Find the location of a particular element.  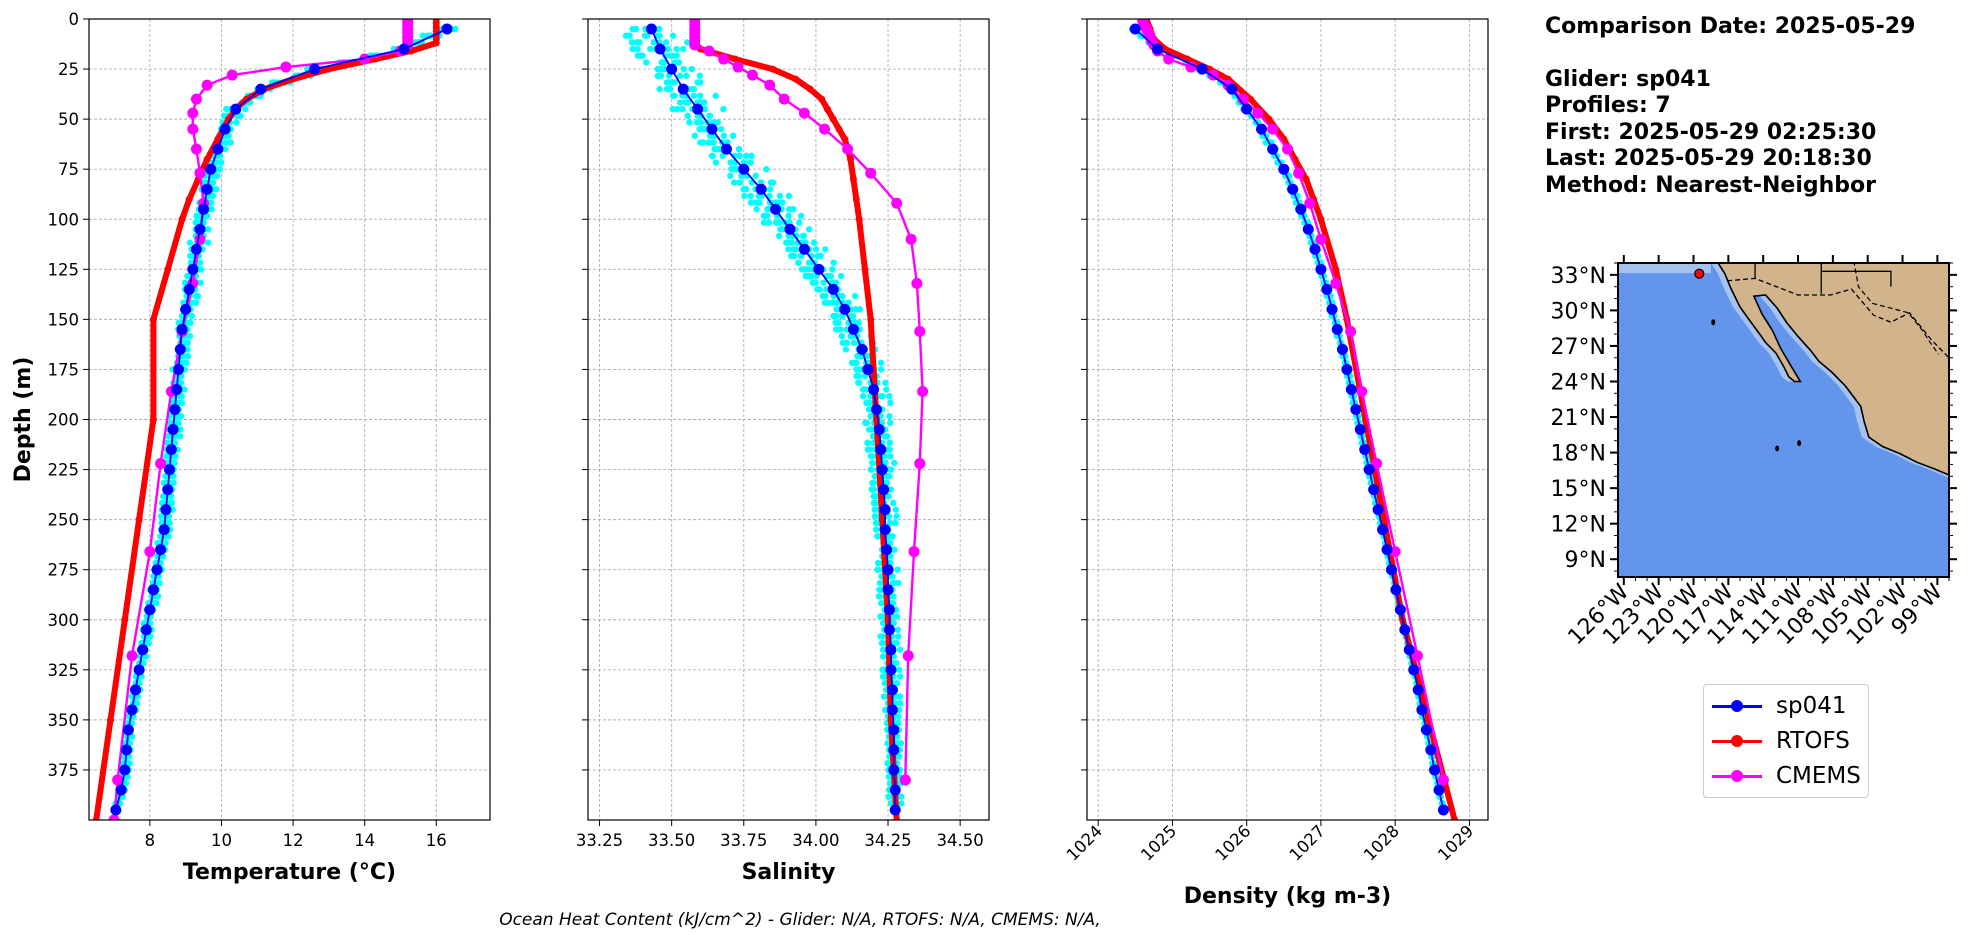

lat-tick-label: 27°N is located at coordinates (1578, 347).